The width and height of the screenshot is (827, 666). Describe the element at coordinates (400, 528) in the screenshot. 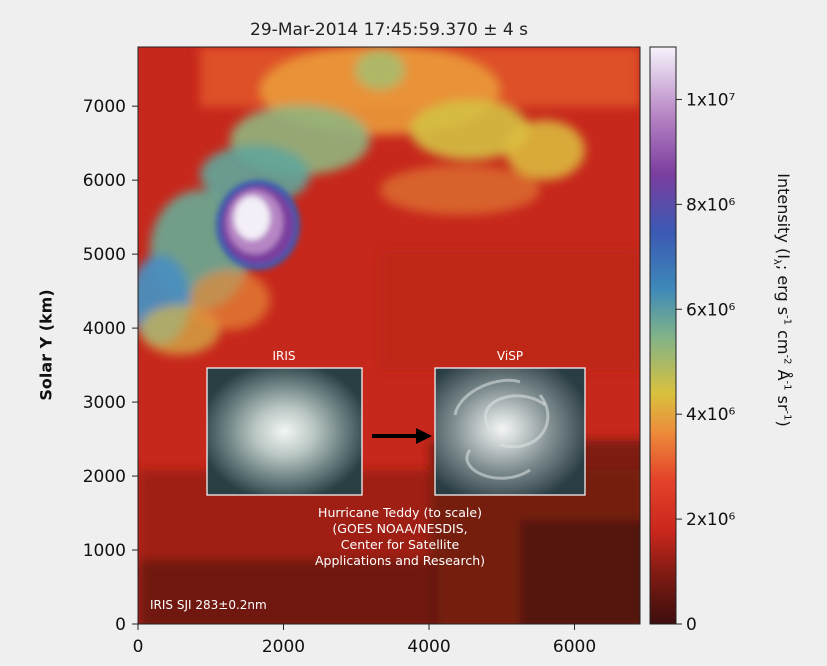

I see `credit-line: (GOES NOAA/NESDIS,` at that location.